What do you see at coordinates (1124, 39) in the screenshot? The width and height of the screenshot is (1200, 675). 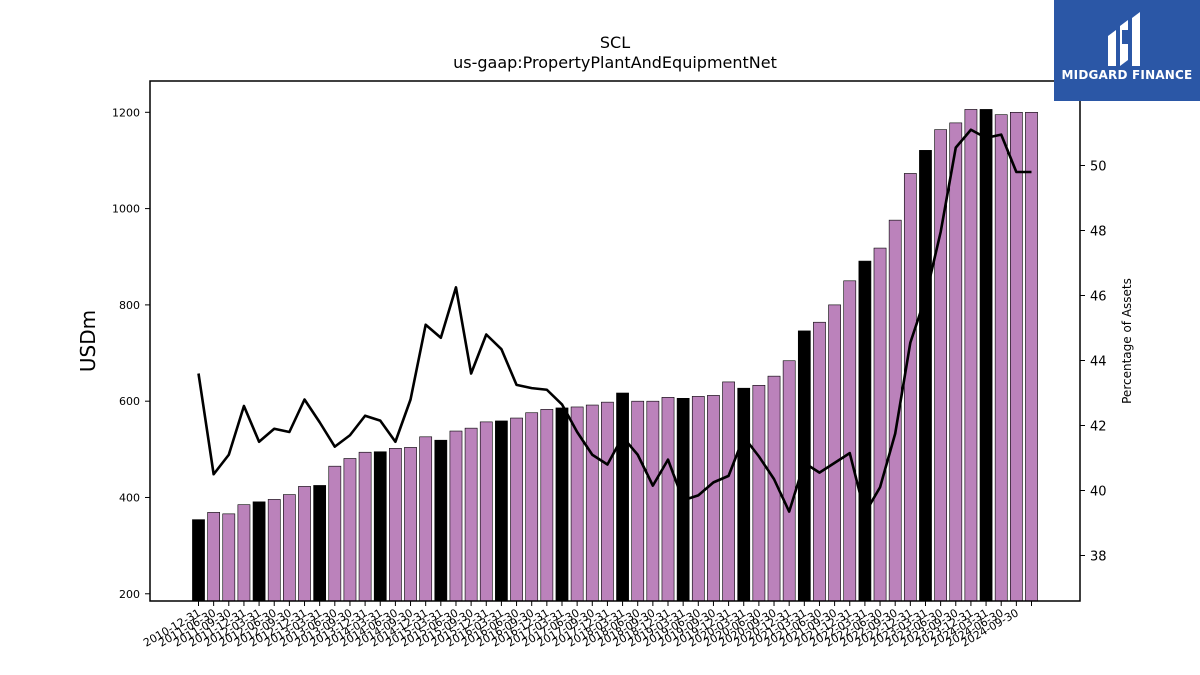 I see `midgard-logo-icon` at bounding box center [1124, 39].